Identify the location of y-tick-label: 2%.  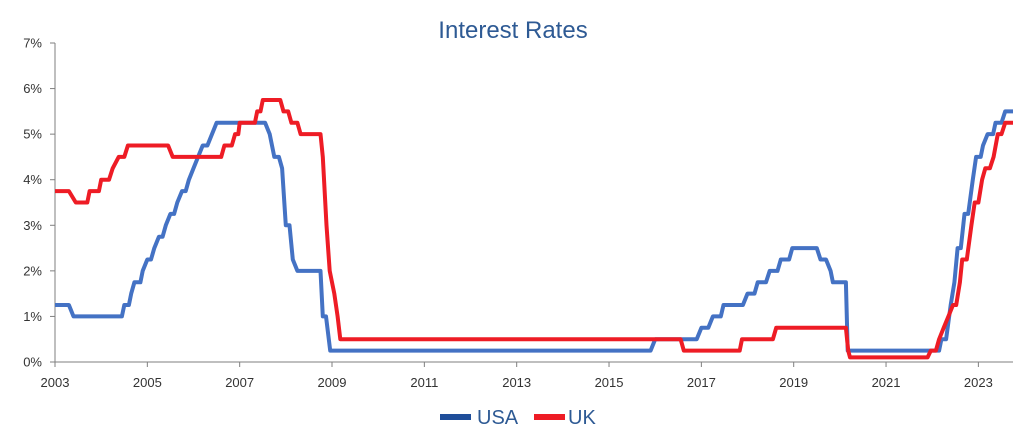
(32, 270).